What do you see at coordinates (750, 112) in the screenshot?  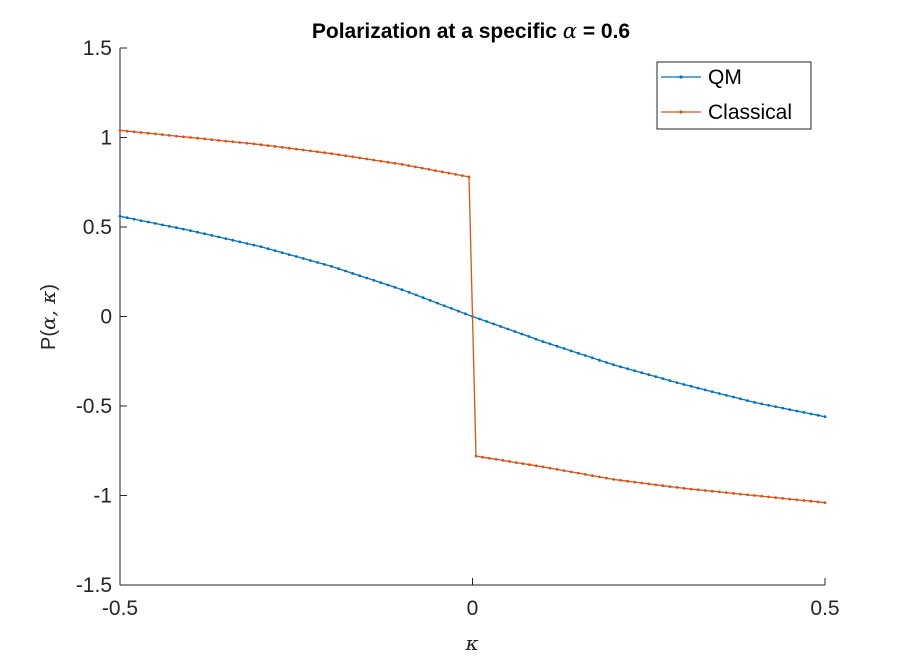 I see `legend-label: Classical` at bounding box center [750, 112].